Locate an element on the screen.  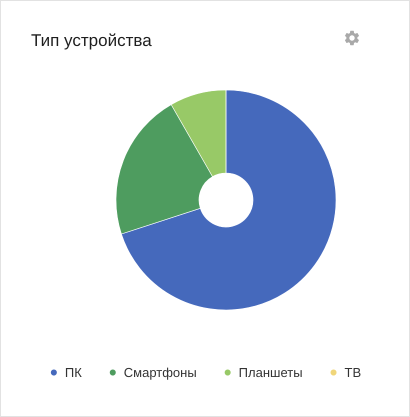
chart-title: Тип устройства is located at coordinates (91, 40).